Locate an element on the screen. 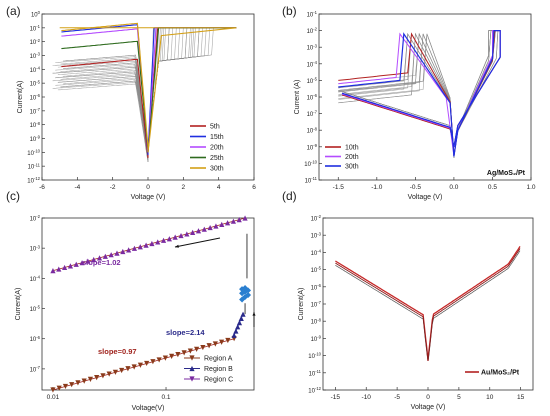 This screenshot has width=550, height=416. legend-label: 5th is located at coordinates (215, 127).